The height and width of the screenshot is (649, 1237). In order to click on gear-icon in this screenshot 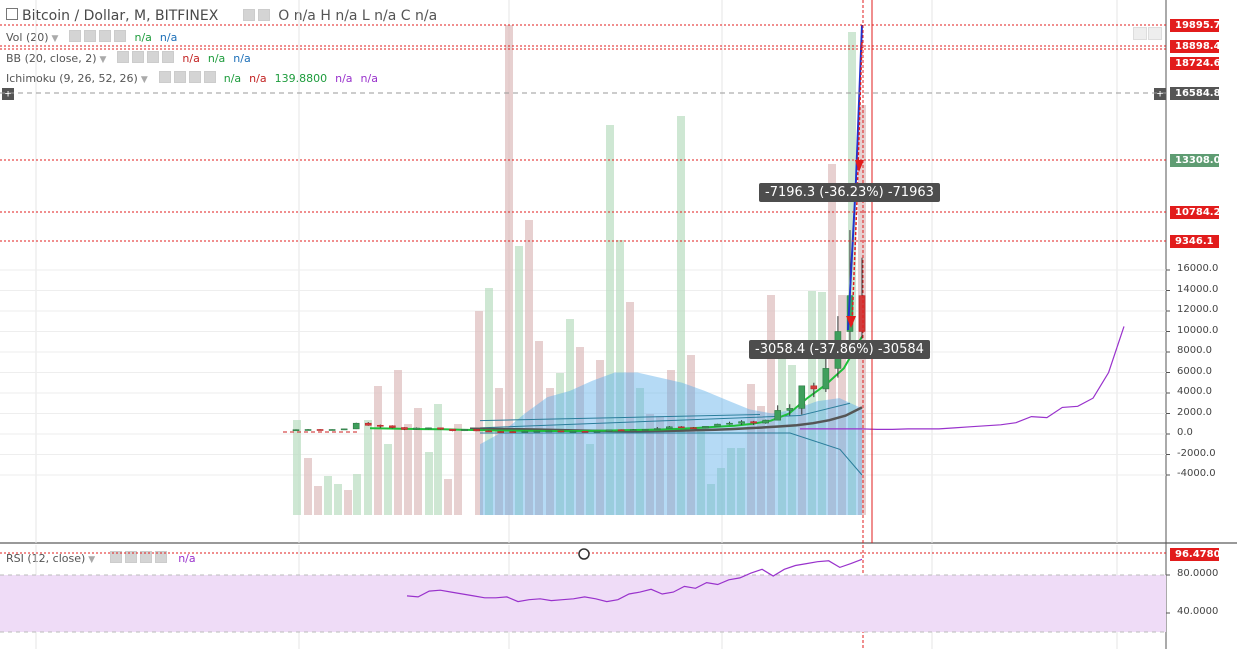, I will do `click(263, 15)`.